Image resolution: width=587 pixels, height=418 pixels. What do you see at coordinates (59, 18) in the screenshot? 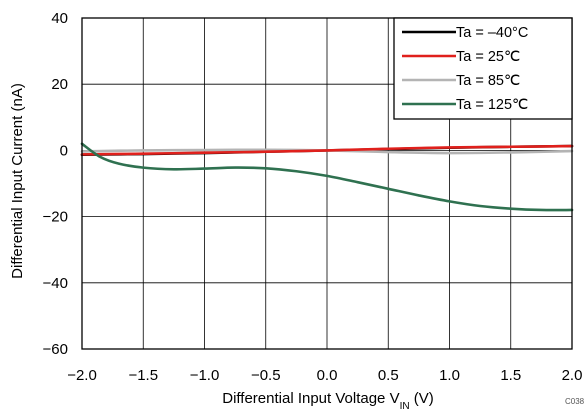
I see `y-tick-label: 40` at bounding box center [59, 18].